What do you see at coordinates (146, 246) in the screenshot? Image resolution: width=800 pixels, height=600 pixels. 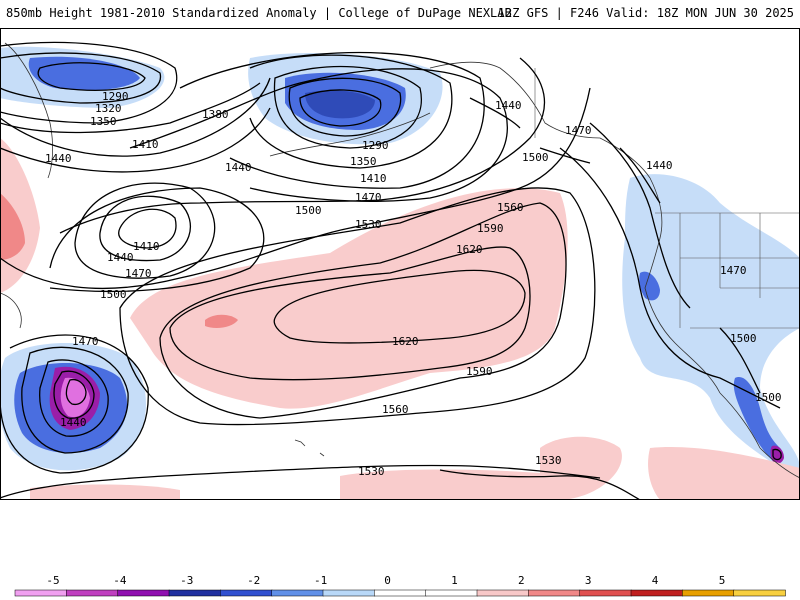 I see `label-1410-cl: 1410` at bounding box center [146, 246].